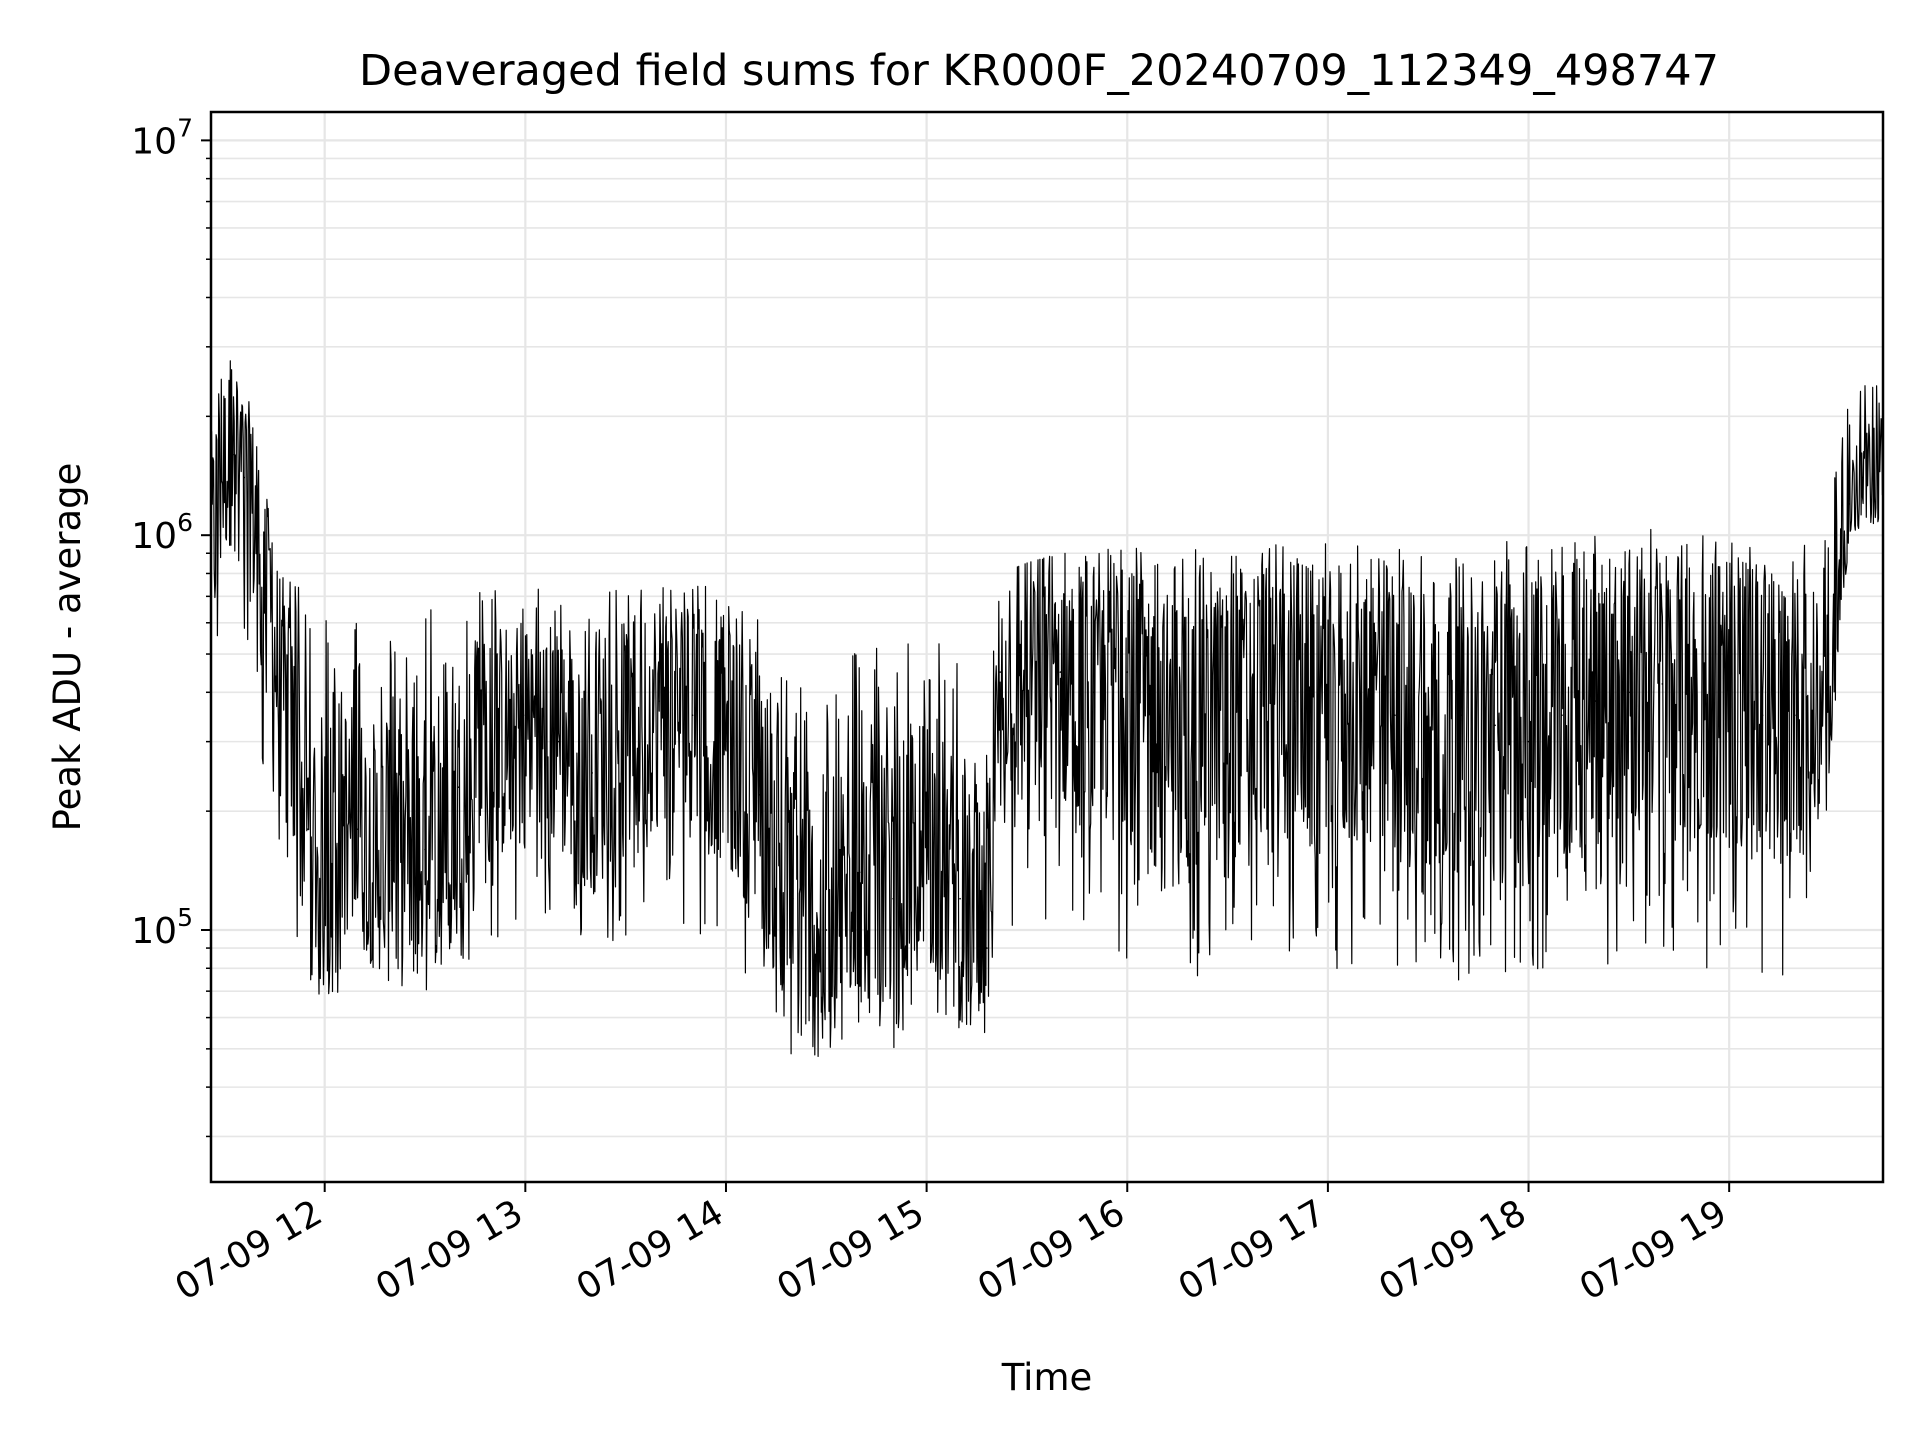 Image resolution: width=1920 pixels, height=1440 pixels. Describe the element at coordinates (185, 917) in the screenshot. I see `y-tick-exponent: 5` at that location.